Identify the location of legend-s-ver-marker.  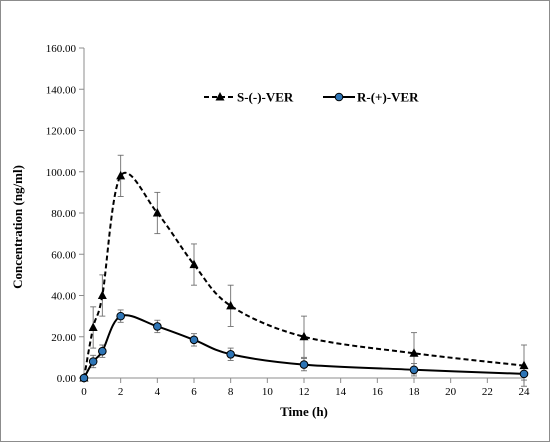
(220, 96).